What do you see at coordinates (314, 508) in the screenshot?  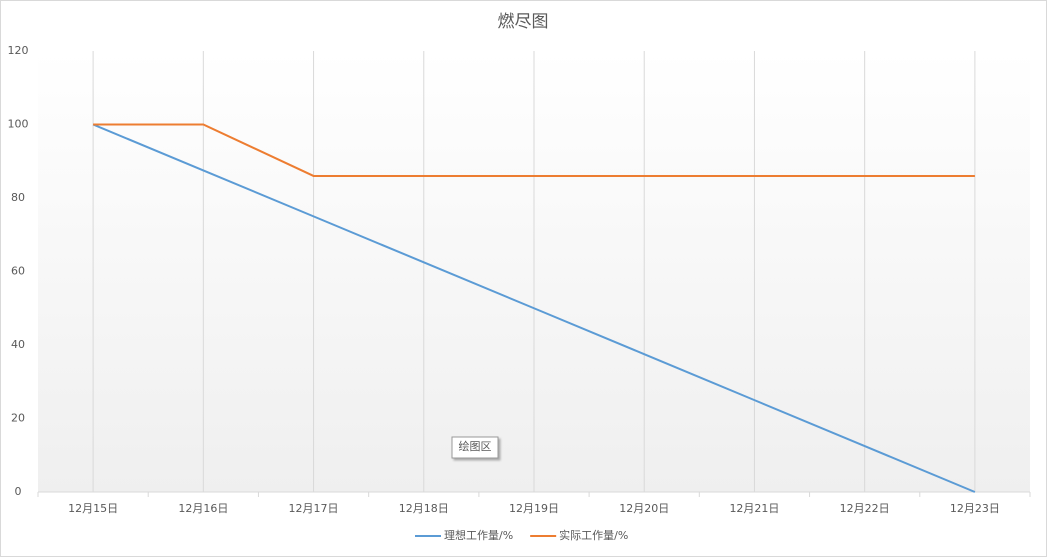 I see `x-tick-label: 12月17日` at bounding box center [314, 508].